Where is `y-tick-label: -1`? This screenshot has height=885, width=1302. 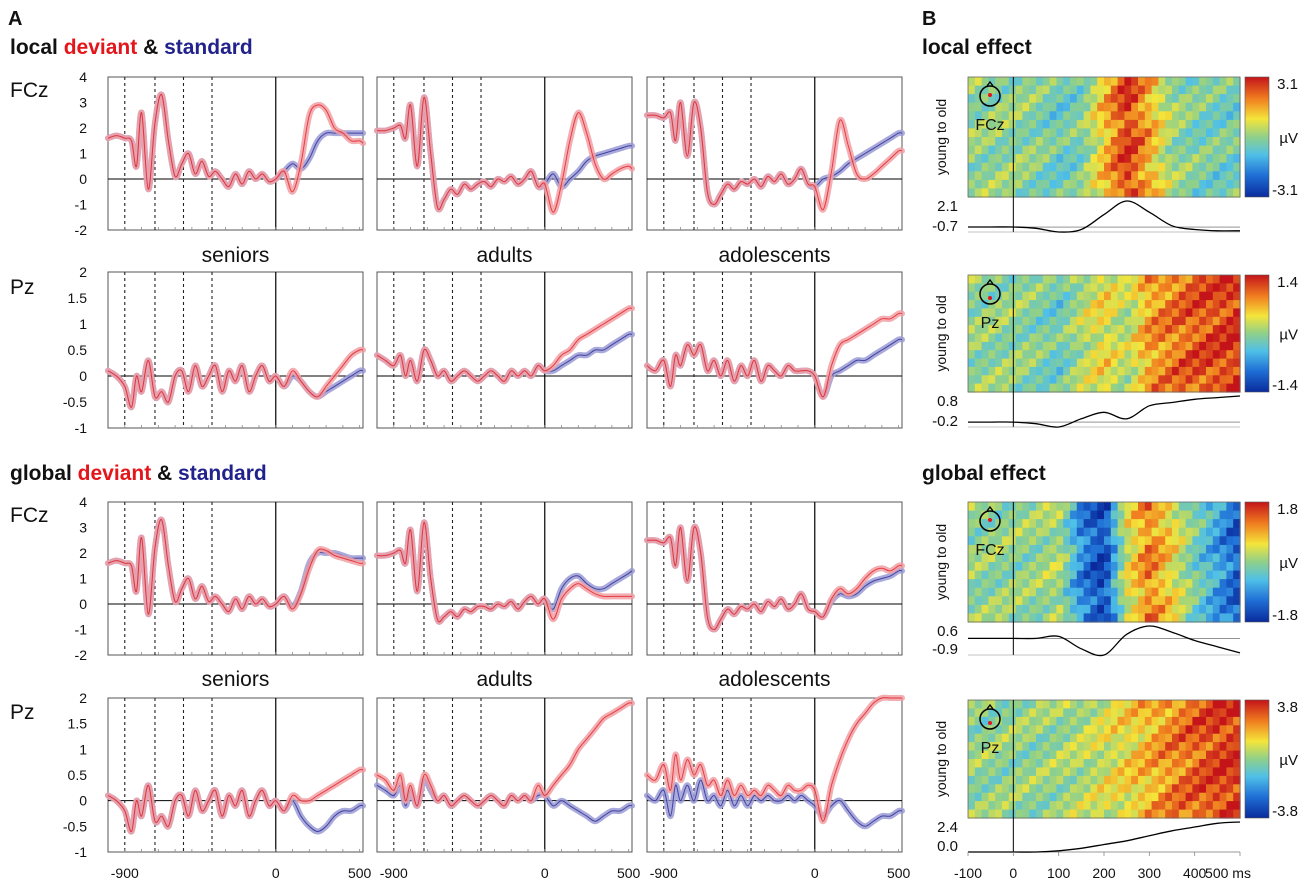 y-tick-label: -1 is located at coordinates (81, 630).